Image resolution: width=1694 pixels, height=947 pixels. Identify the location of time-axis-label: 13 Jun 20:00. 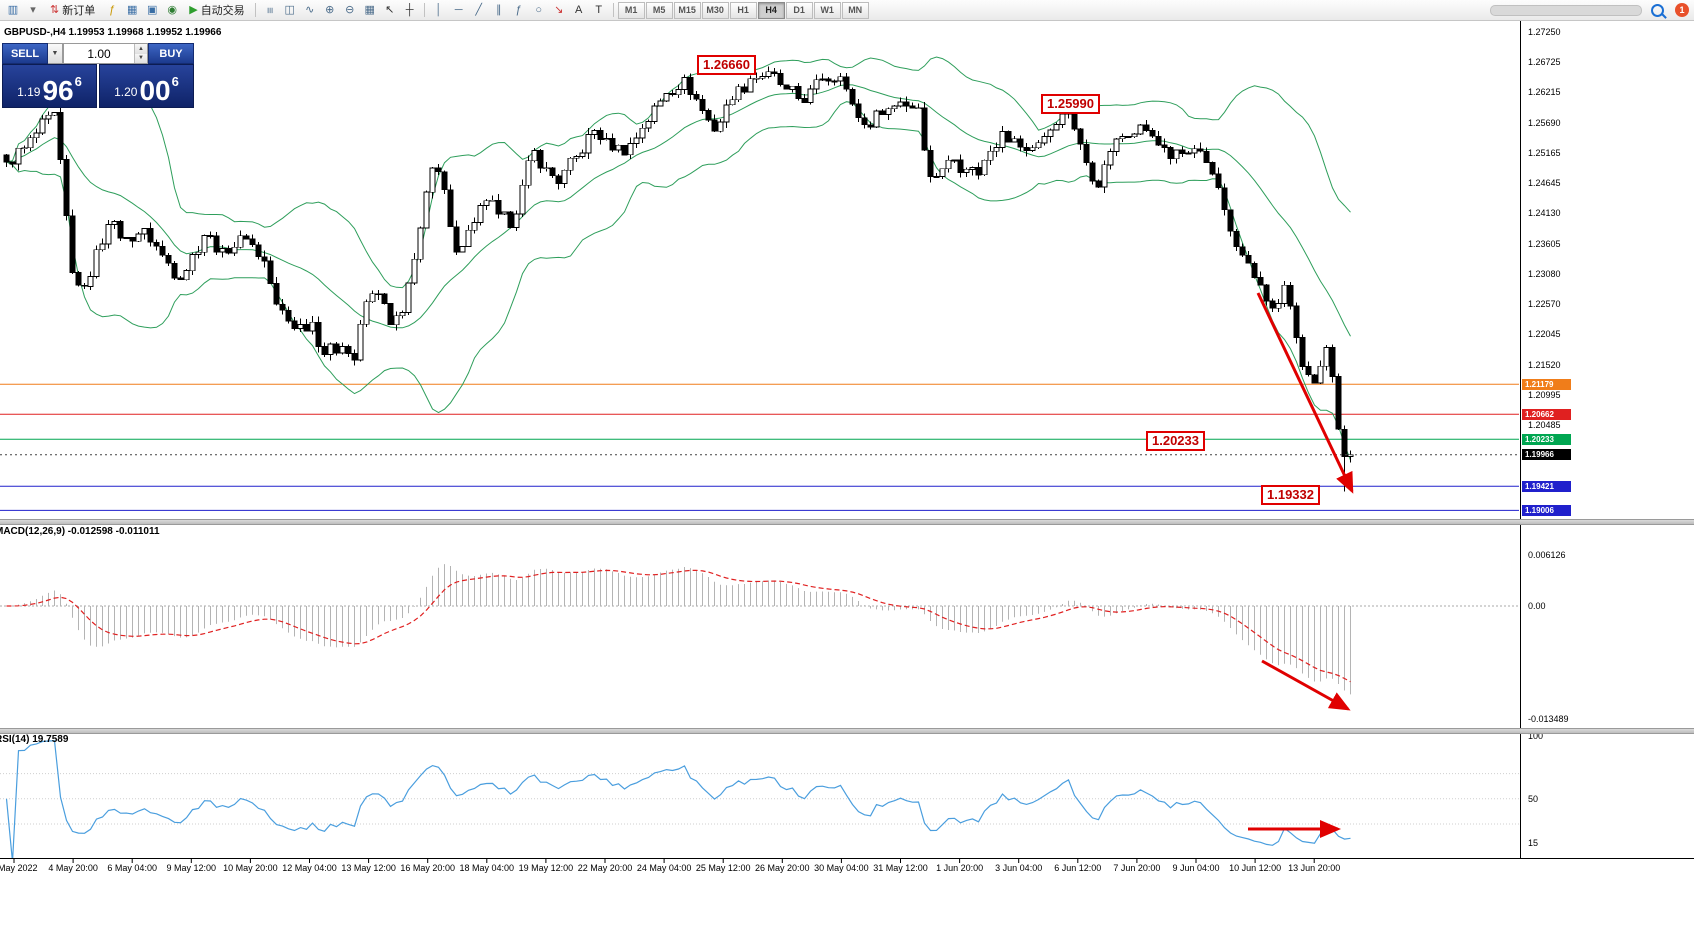
(1314, 868).